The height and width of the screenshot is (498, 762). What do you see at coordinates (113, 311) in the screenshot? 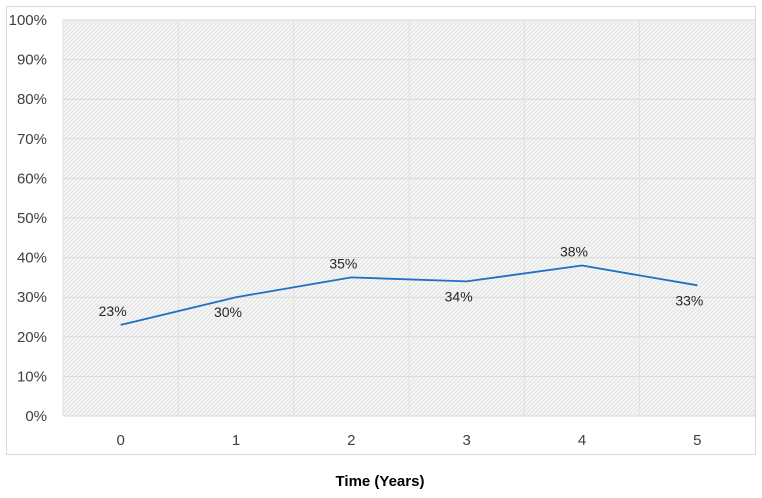
I see `data-label: 23%` at bounding box center [113, 311].